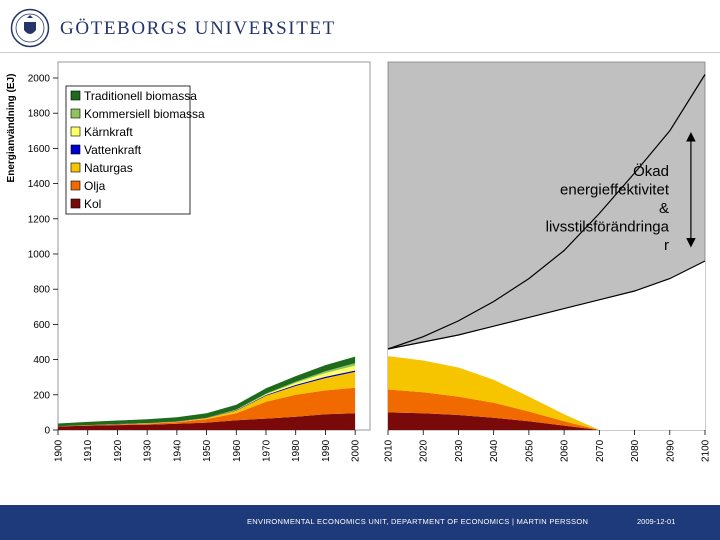 The image size is (720, 540). What do you see at coordinates (75, 131) in the screenshot?
I see `legend-swatch-karnkraft` at bounding box center [75, 131].